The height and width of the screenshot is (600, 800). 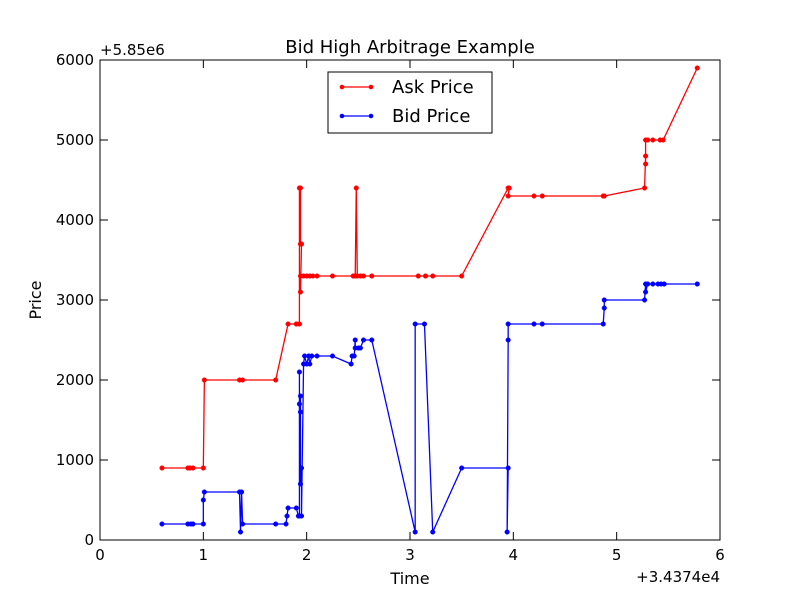 I want to click on x-tick-label: 1, so click(x=204, y=555).